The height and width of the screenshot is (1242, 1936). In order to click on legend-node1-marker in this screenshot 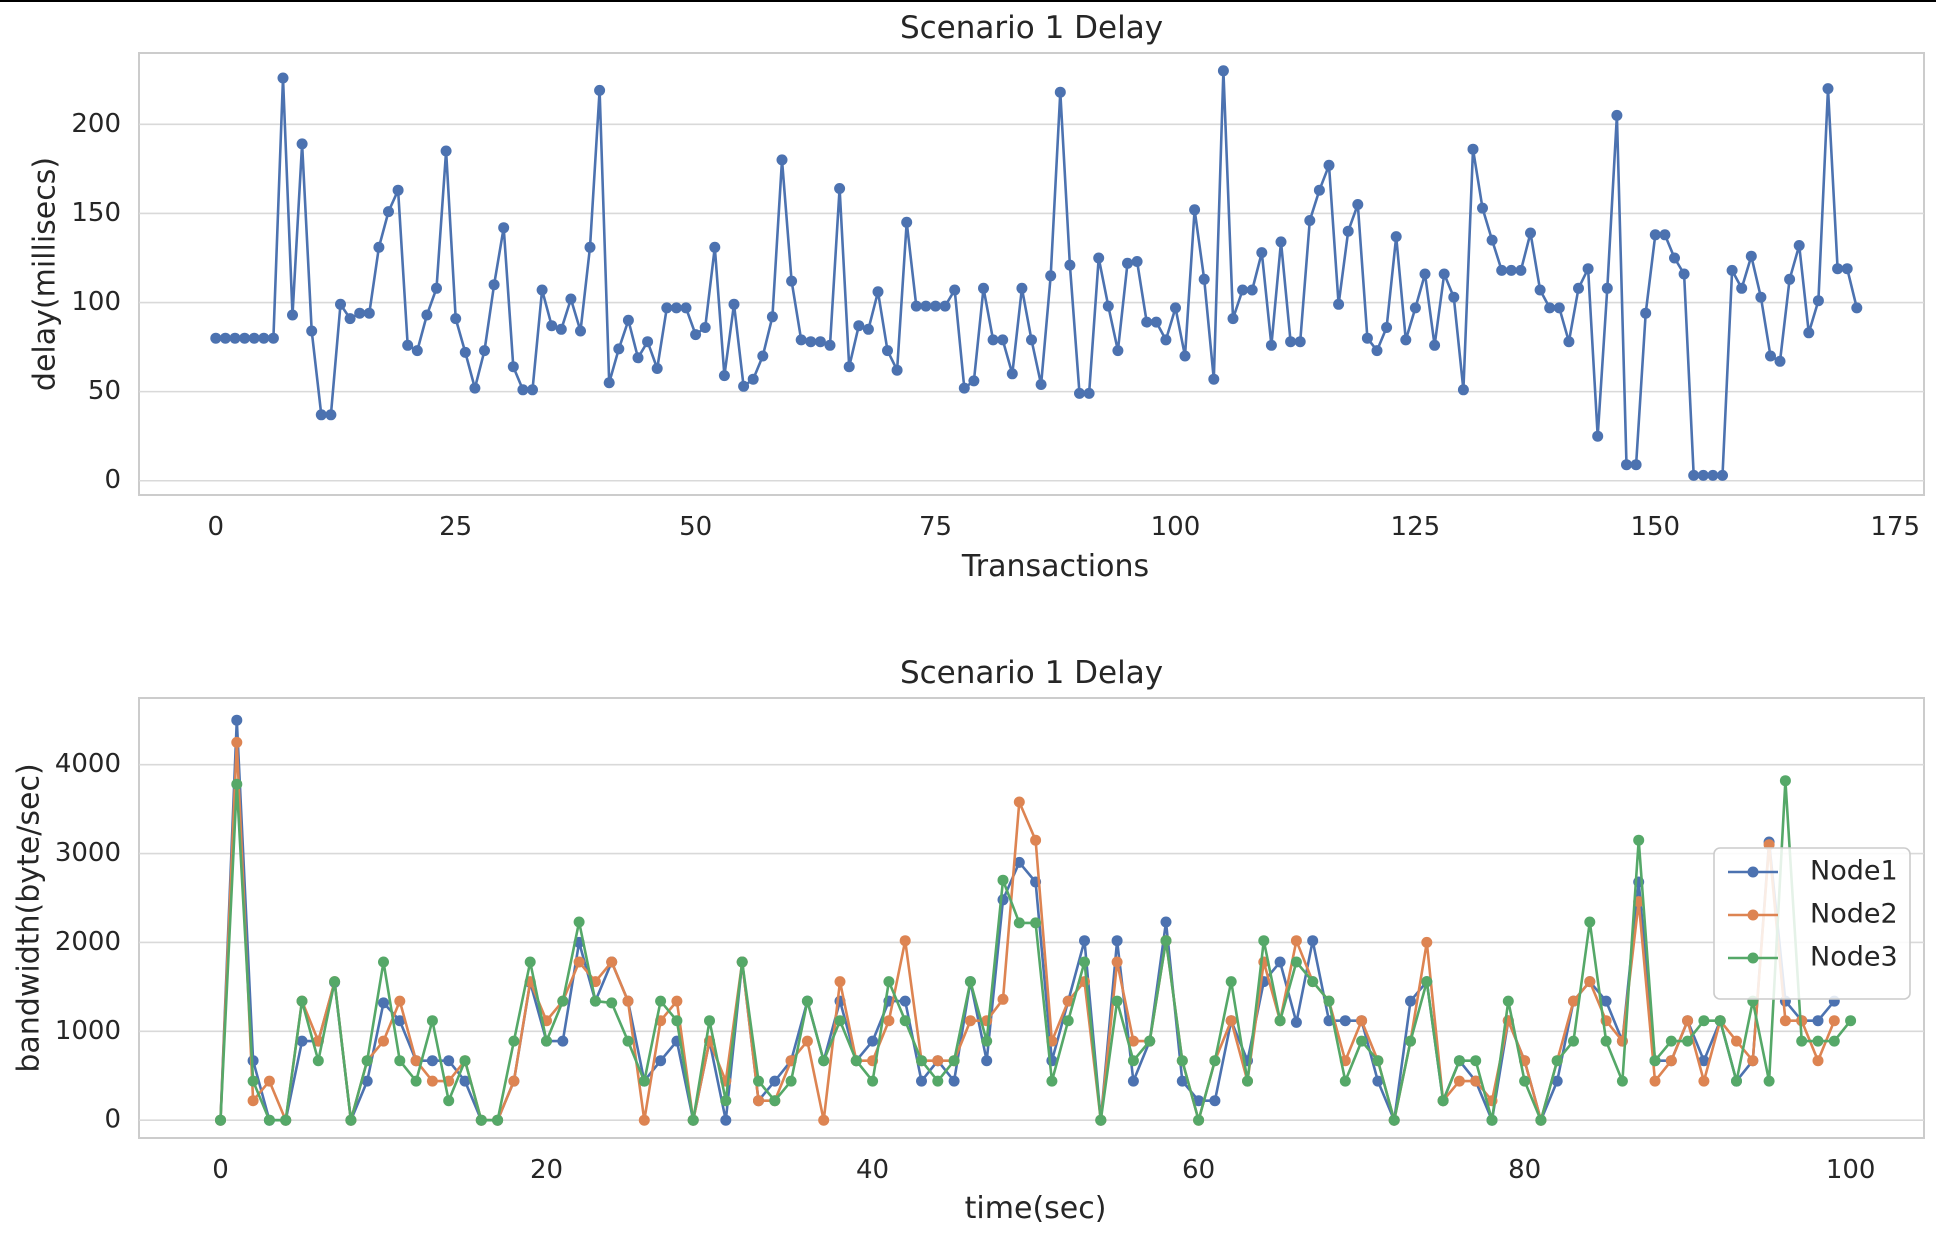, I will do `click(1753, 872)`.